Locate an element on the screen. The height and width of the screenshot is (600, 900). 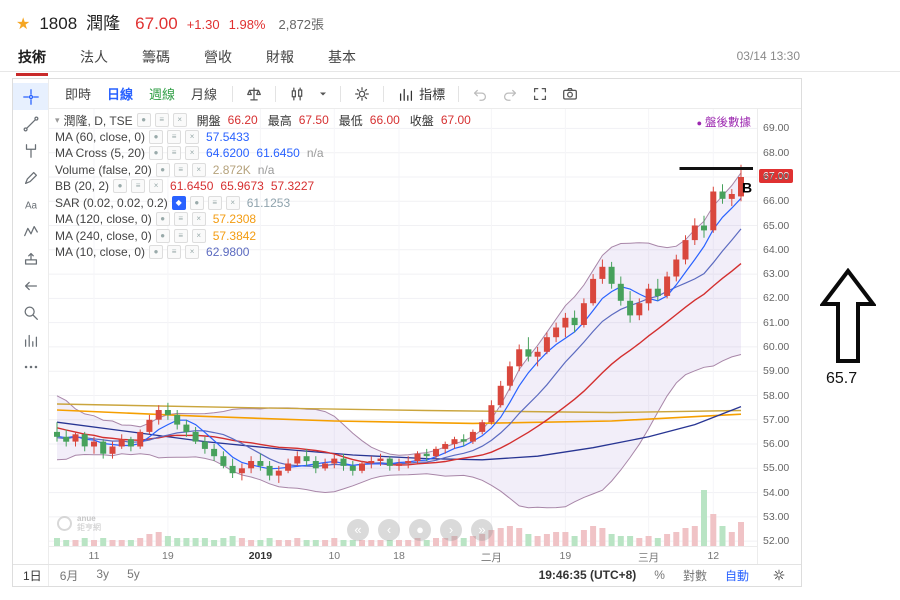
ellipsis-tool is located at coordinates (30, 366).